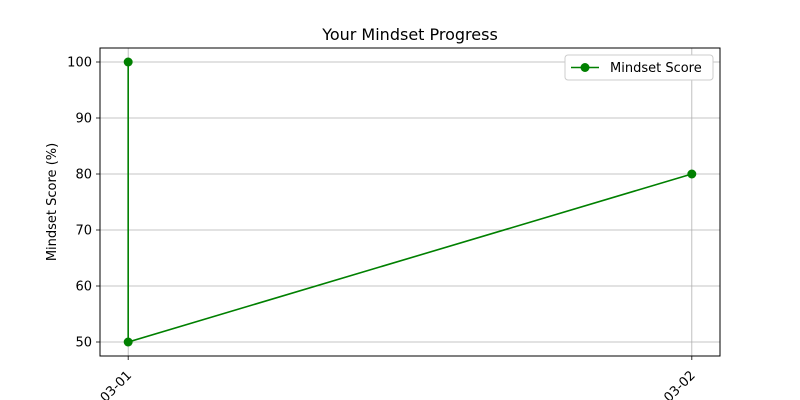  What do you see at coordinates (83, 203) in the screenshot?
I see `y-axis-ticks: 50 60 70 80 90 100` at bounding box center [83, 203].